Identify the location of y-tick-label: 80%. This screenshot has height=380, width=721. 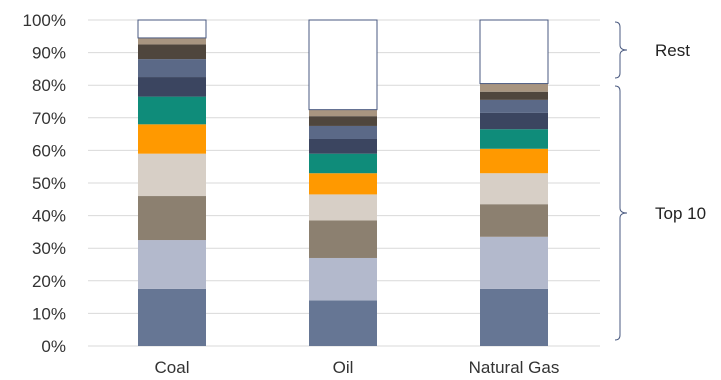
(49, 85).